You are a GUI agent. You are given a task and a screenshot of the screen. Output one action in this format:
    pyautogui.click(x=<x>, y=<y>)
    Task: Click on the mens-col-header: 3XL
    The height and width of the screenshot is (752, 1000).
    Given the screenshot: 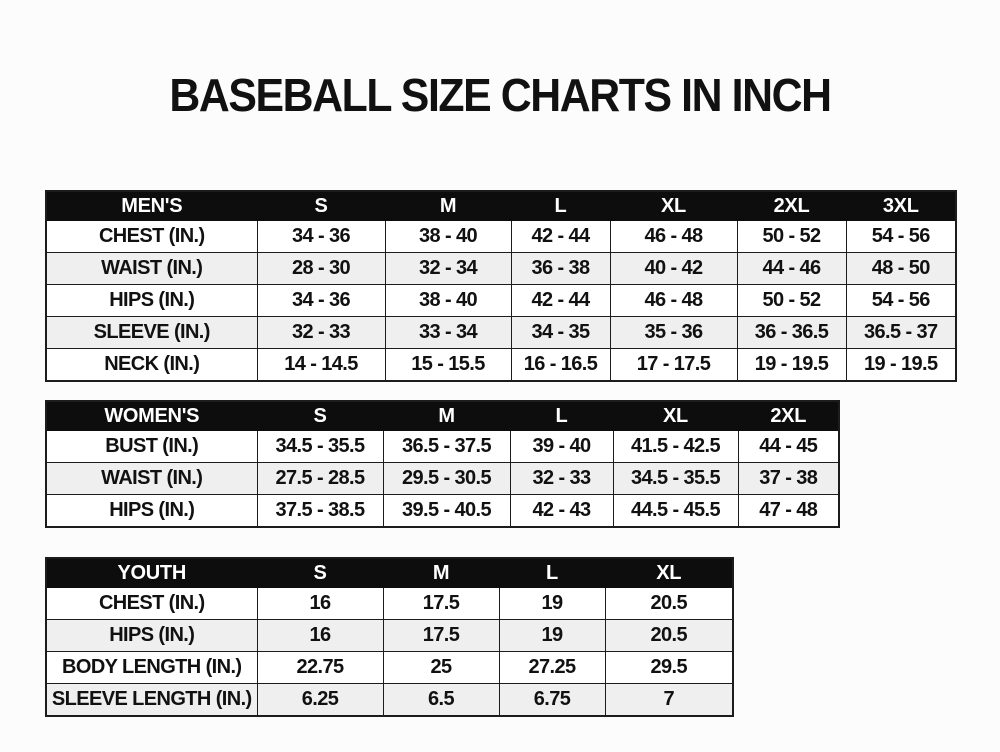 What is the action you would take?
    pyautogui.click(x=901, y=205)
    